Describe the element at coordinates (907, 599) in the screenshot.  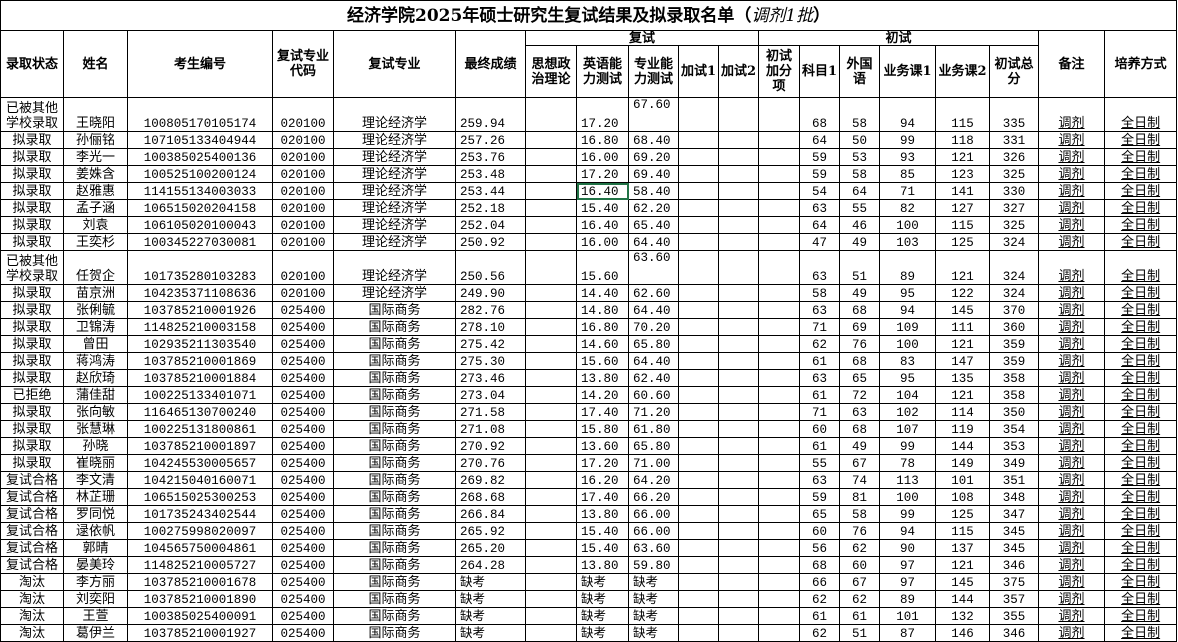
I see `cell-course-1: 89` at that location.